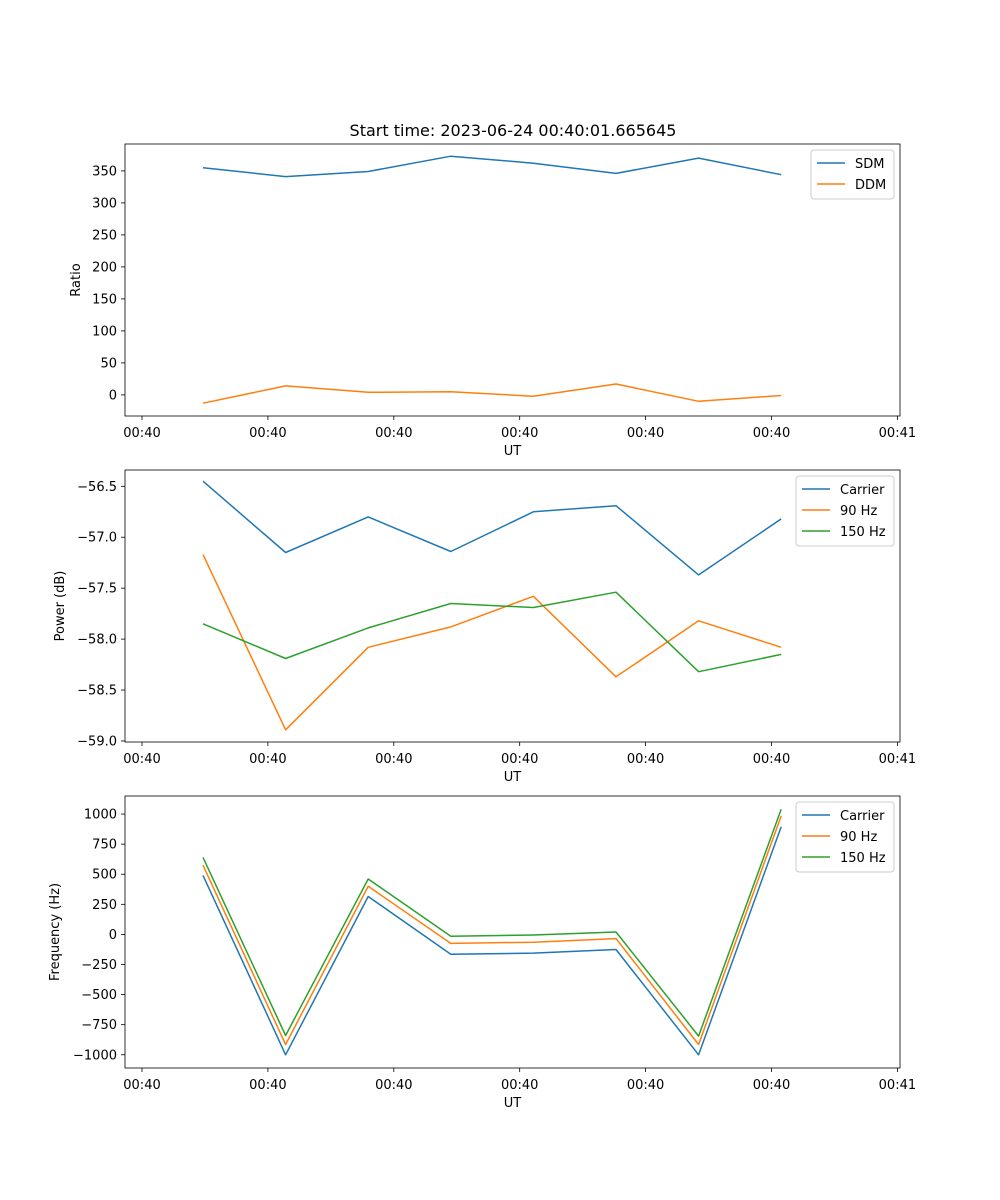 The width and height of the screenshot is (1000, 1200). What do you see at coordinates (95, 1055) in the screenshot?
I see `y-tick-label: −1000` at bounding box center [95, 1055].